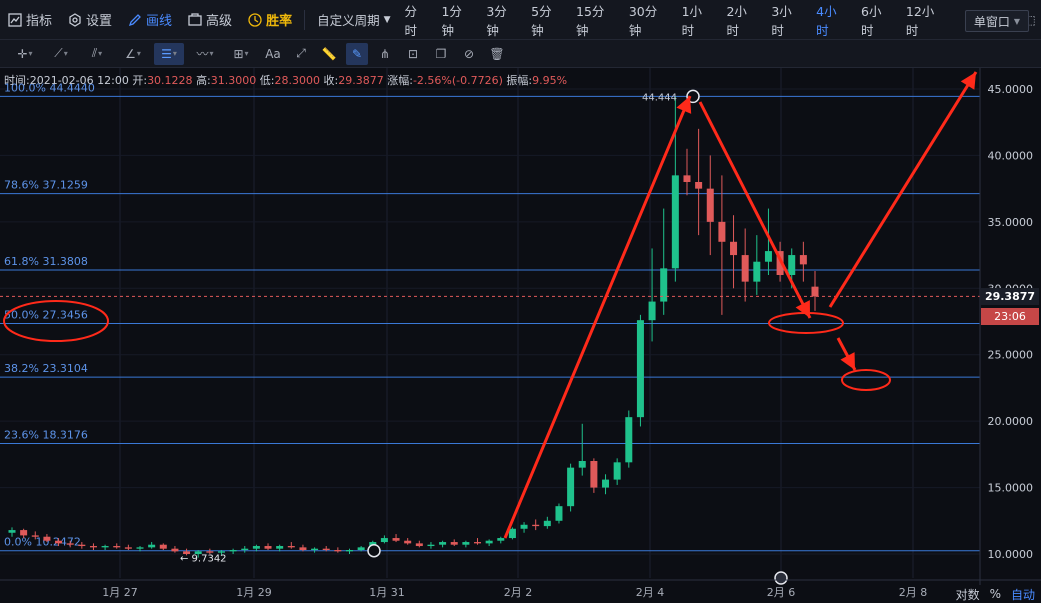  I want to click on period-8: 3小时, so click(781, 20).